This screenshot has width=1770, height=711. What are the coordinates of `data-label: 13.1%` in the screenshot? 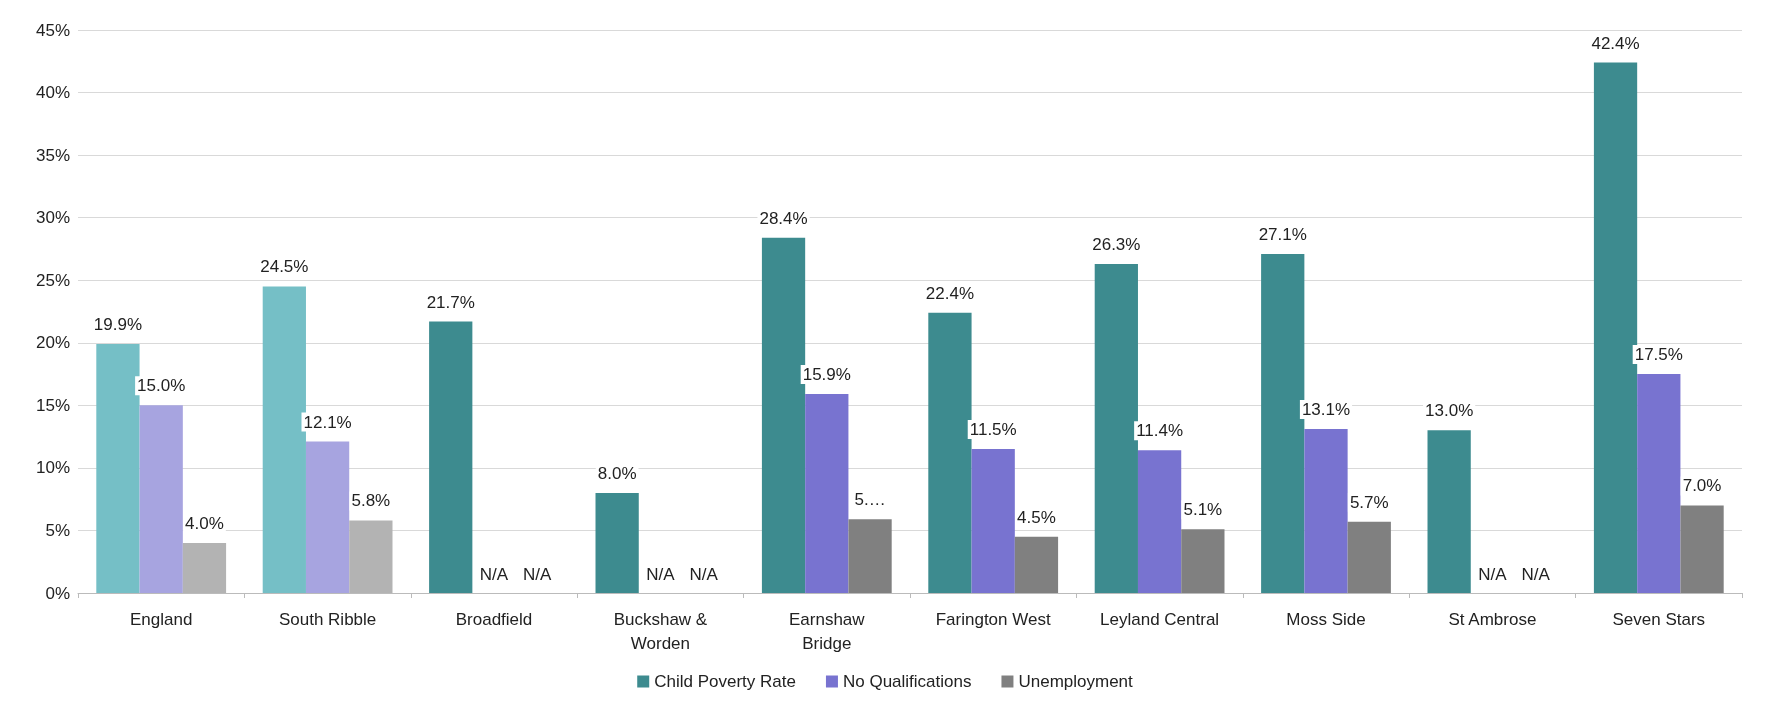 It's located at (1326, 410).